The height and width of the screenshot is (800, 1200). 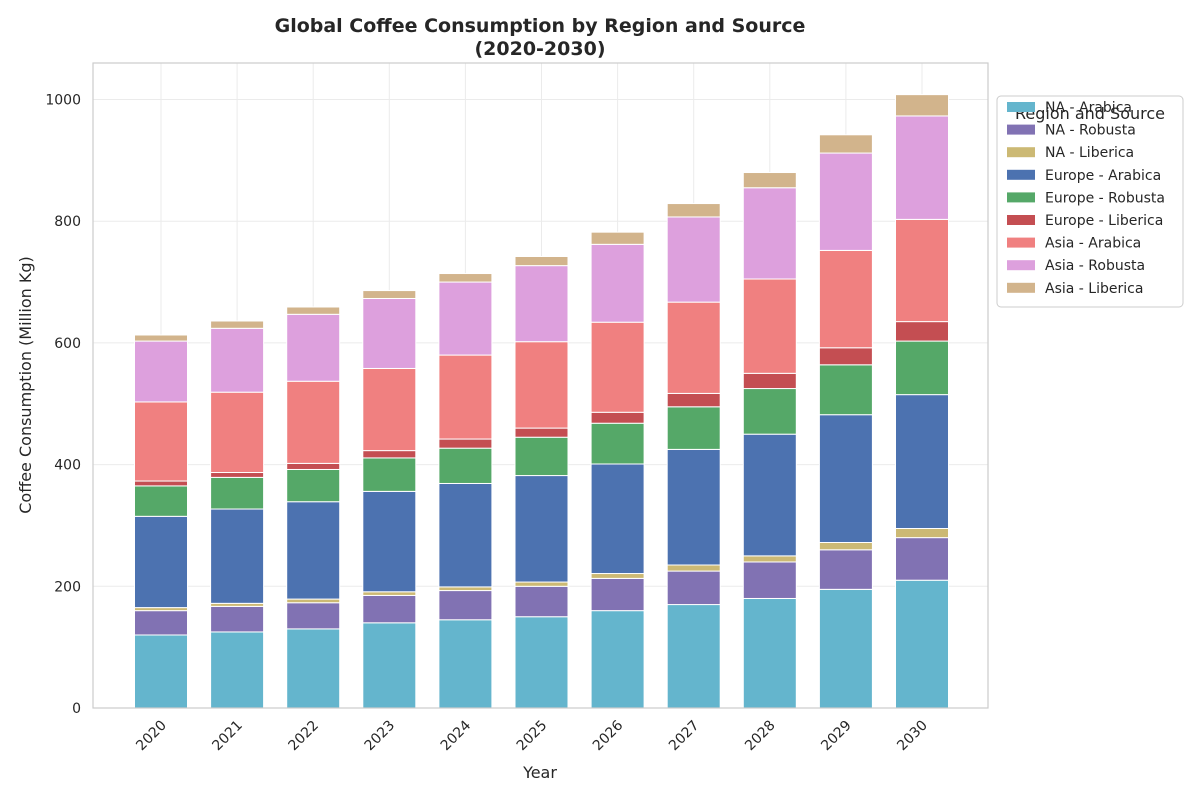 I want to click on chart-subtitle: (2020-2030), so click(x=539, y=49).